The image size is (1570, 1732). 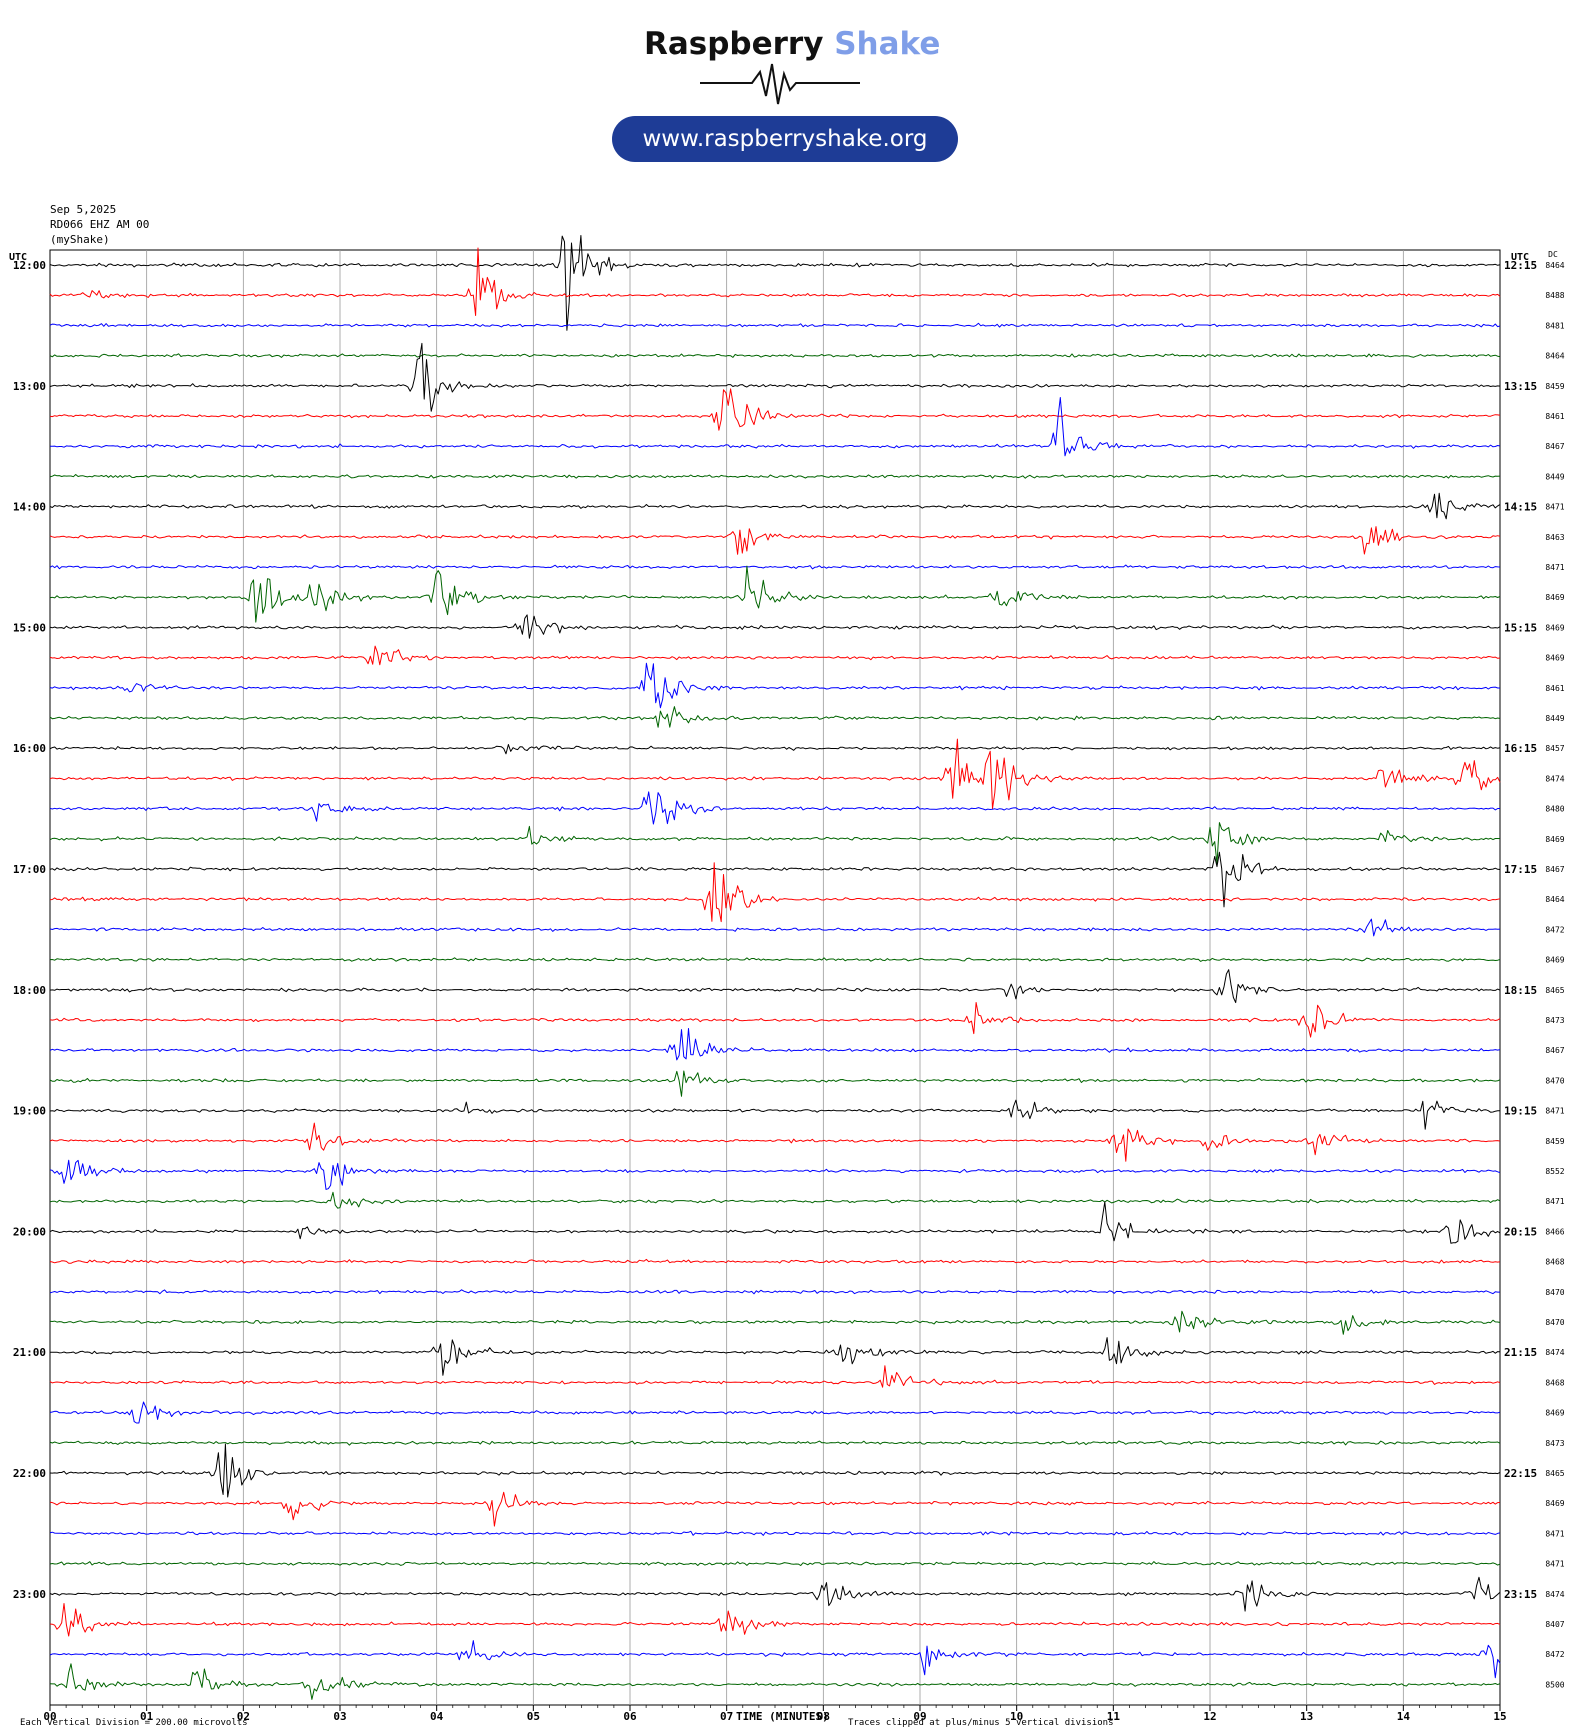 I want to click on station-code: RD066 EHZ AM 00, so click(x=100, y=224).